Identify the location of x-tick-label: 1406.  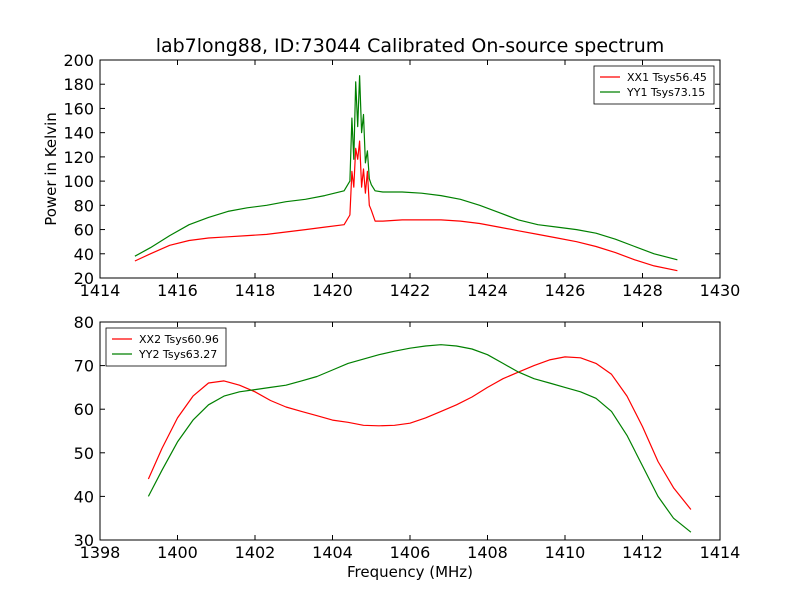
(410, 552).